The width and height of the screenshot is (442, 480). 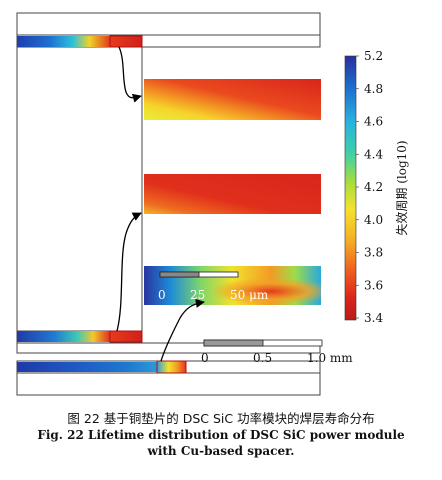 What do you see at coordinates (168, 24) in the screenshot?
I see `top-substrate` at bounding box center [168, 24].